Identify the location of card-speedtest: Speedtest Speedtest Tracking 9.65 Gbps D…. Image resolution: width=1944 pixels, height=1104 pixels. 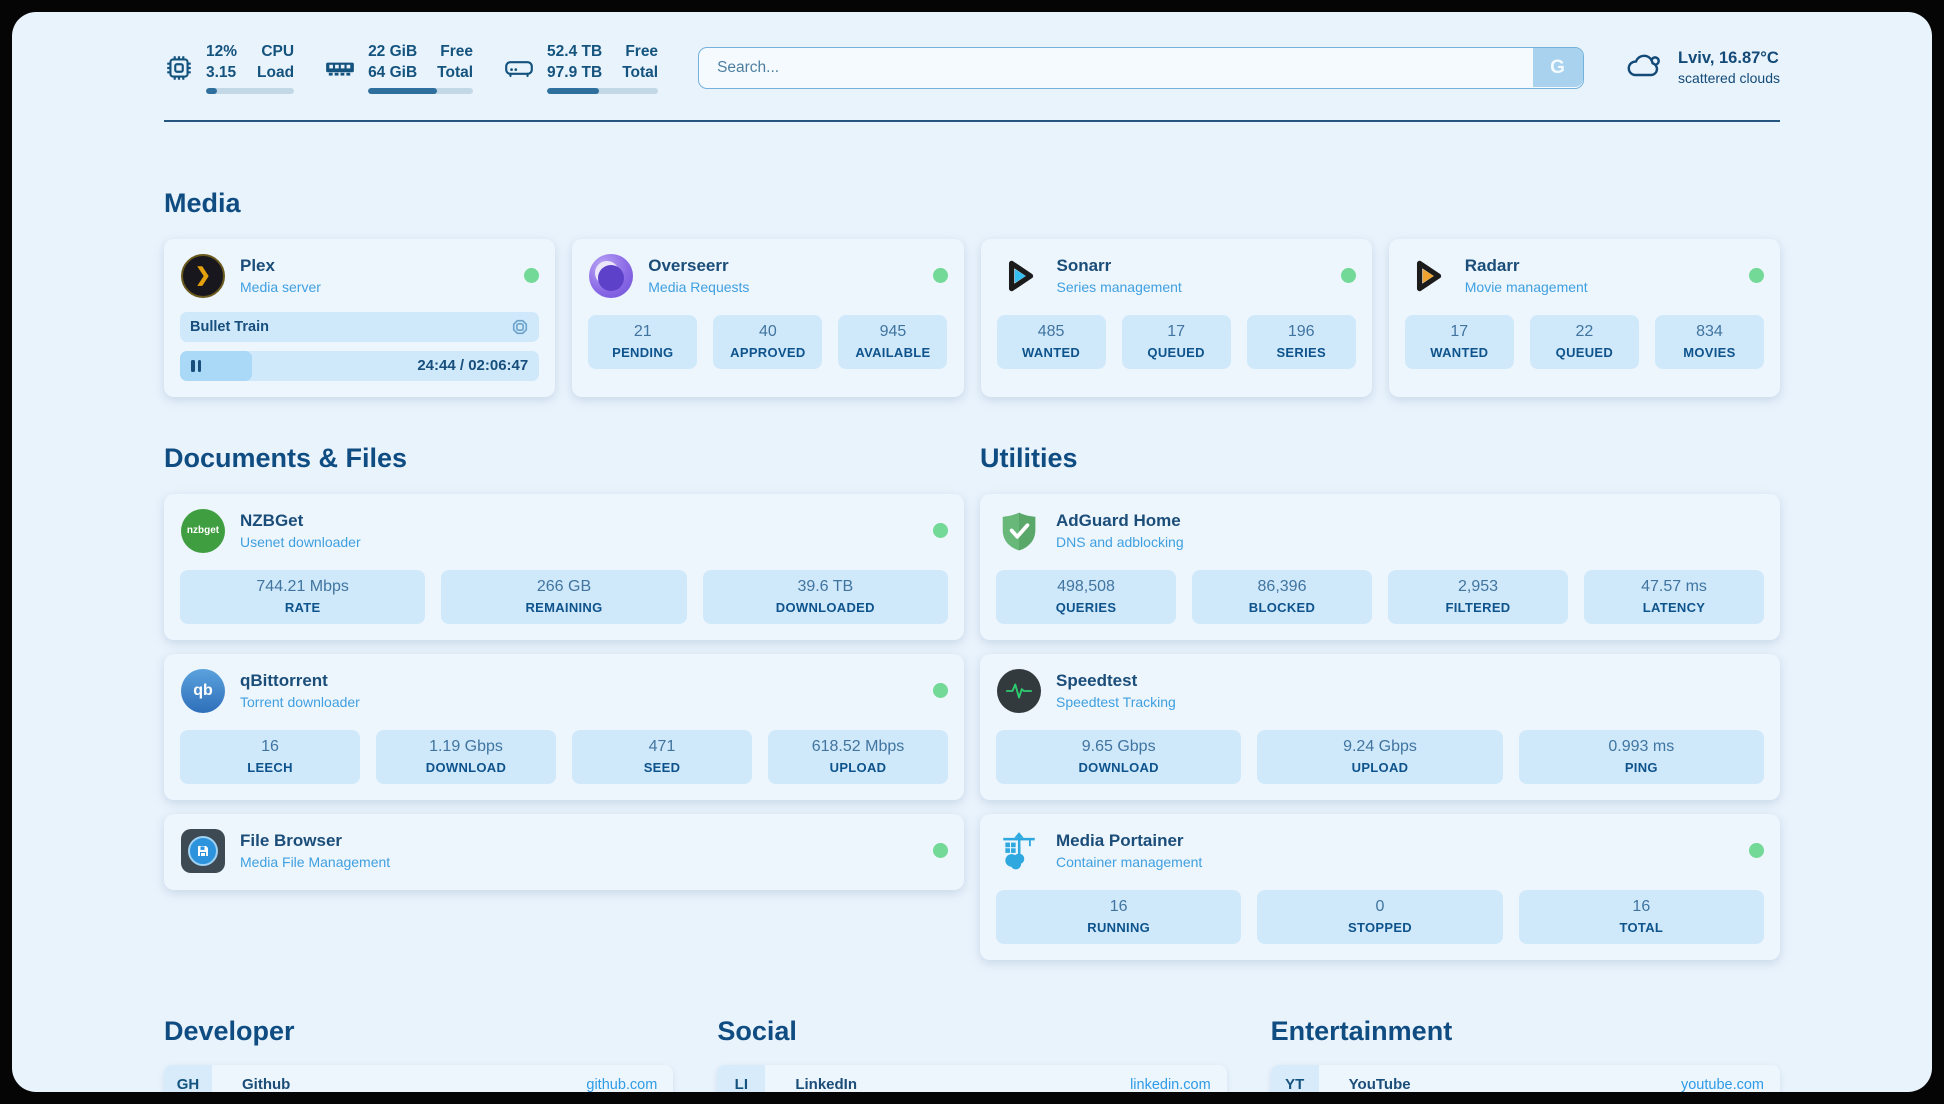
(1380, 726).